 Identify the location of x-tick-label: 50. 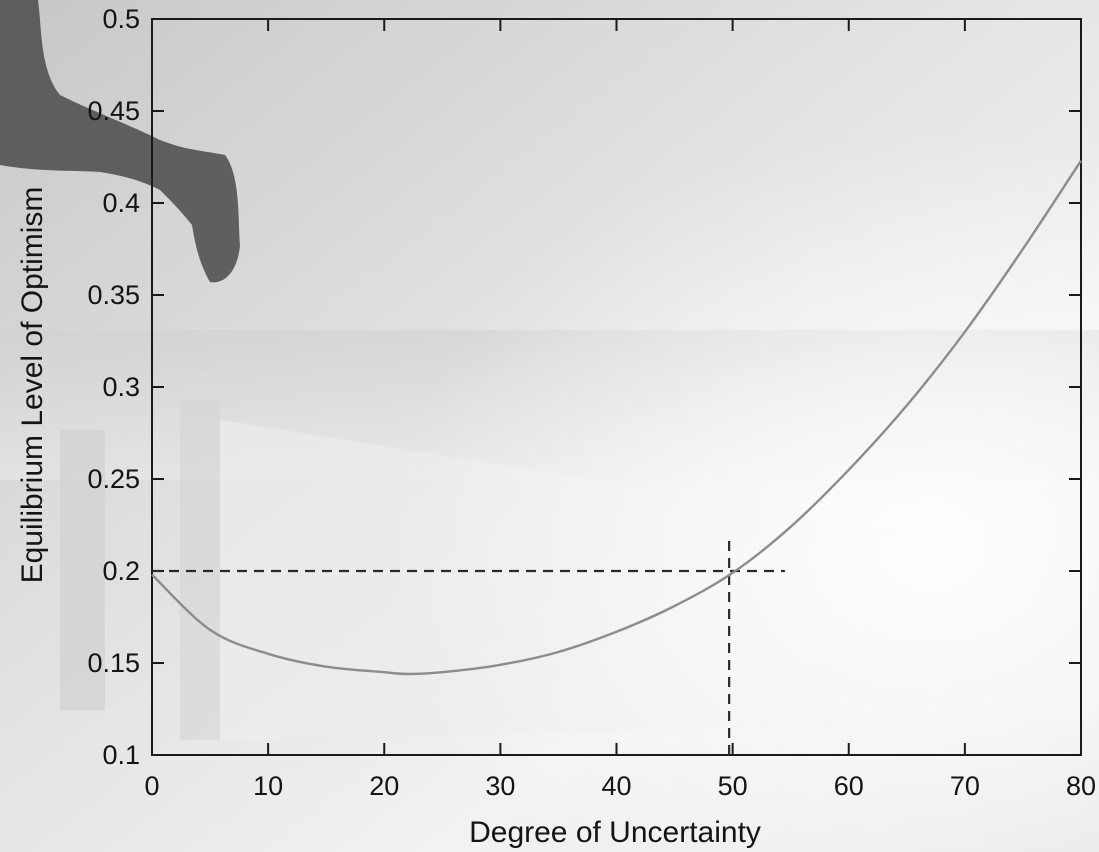
(733, 786).